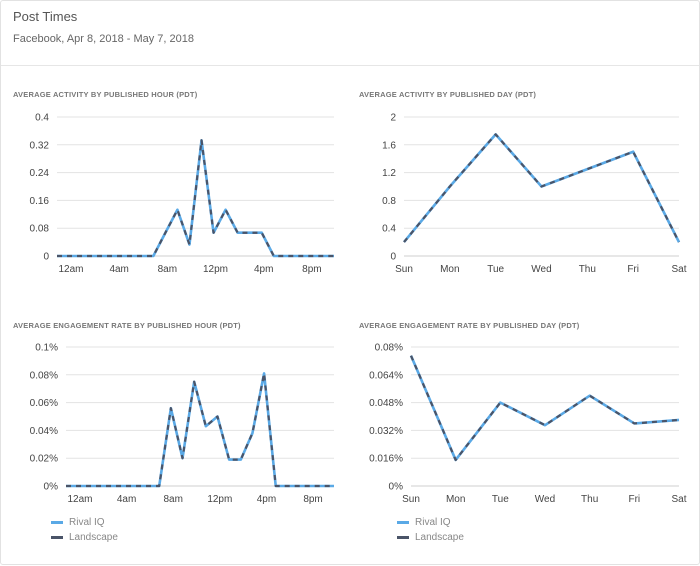 Image resolution: width=700 pixels, height=566 pixels. Describe the element at coordinates (44, 459) in the screenshot. I see `y-tick-label: 0.02%` at that location.